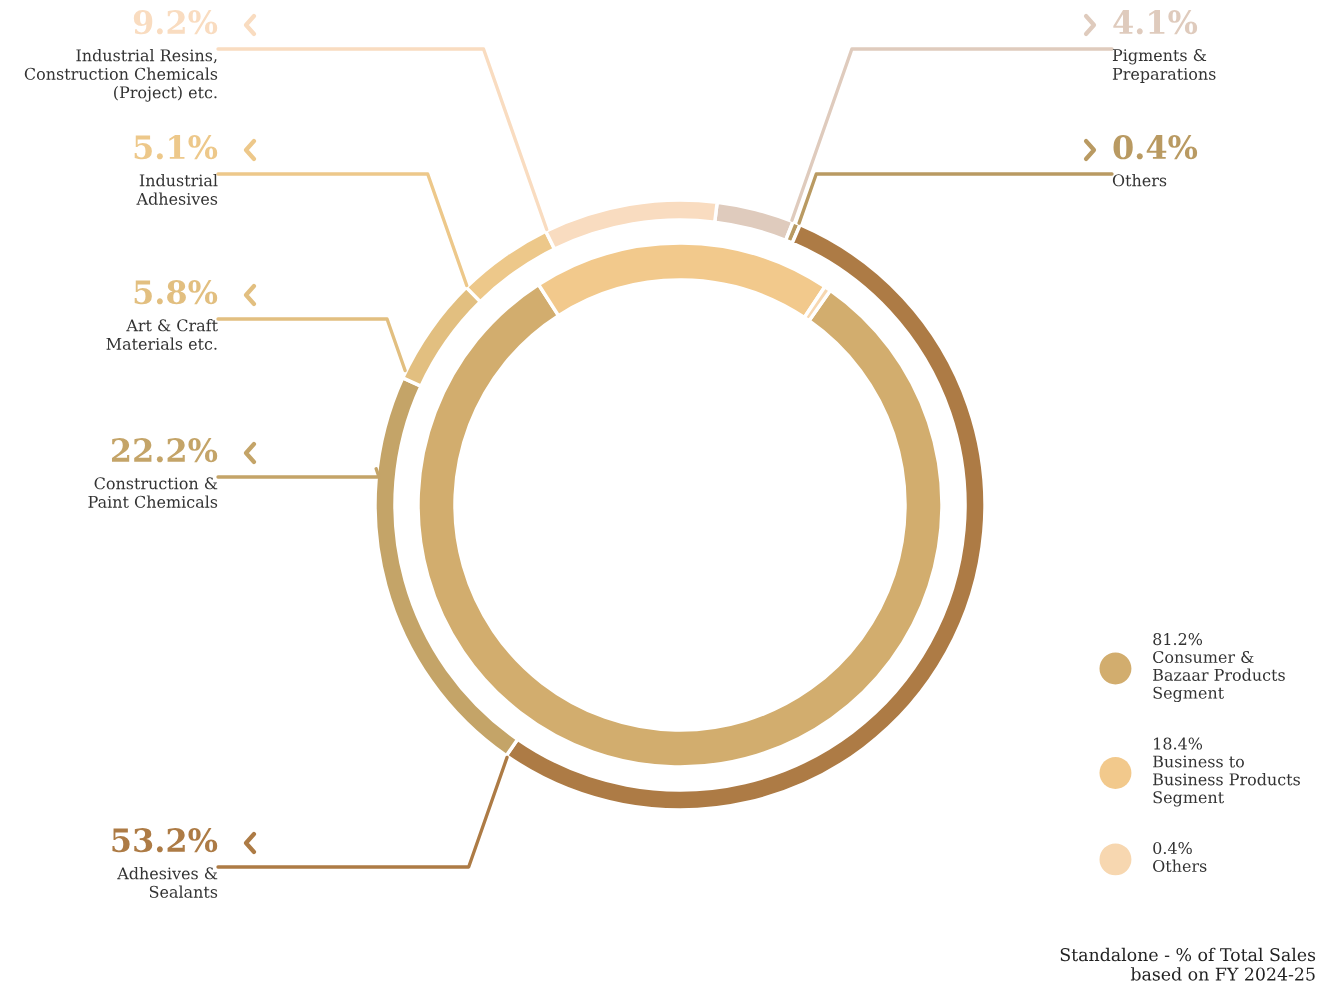  What do you see at coordinates (1188, 964) in the screenshot?
I see `text: Standalone - % of Total Sales based on FY 2024-25` at bounding box center [1188, 964].